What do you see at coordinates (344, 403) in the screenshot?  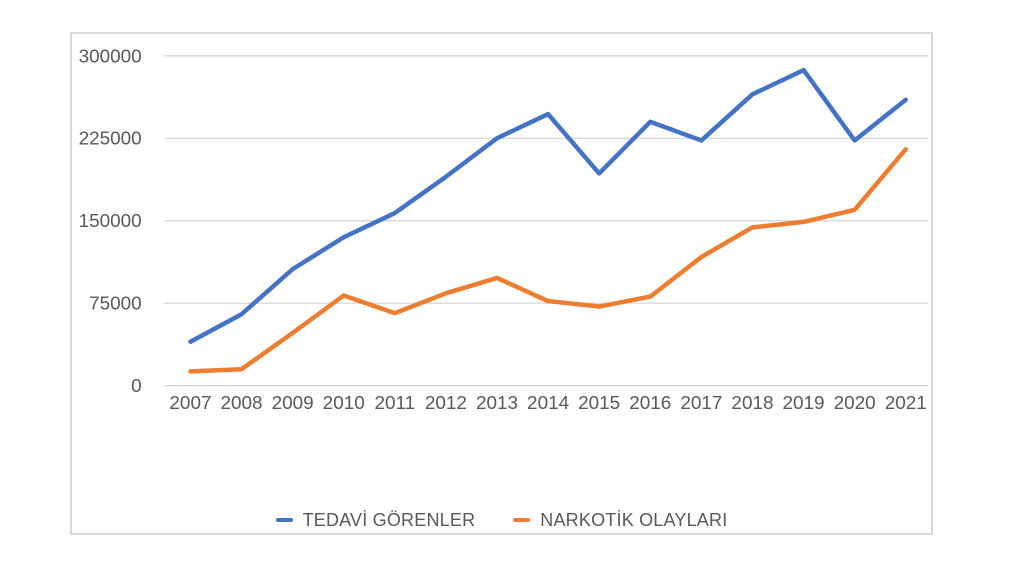 I see `x-axis-tick-label: 2010` at bounding box center [344, 403].